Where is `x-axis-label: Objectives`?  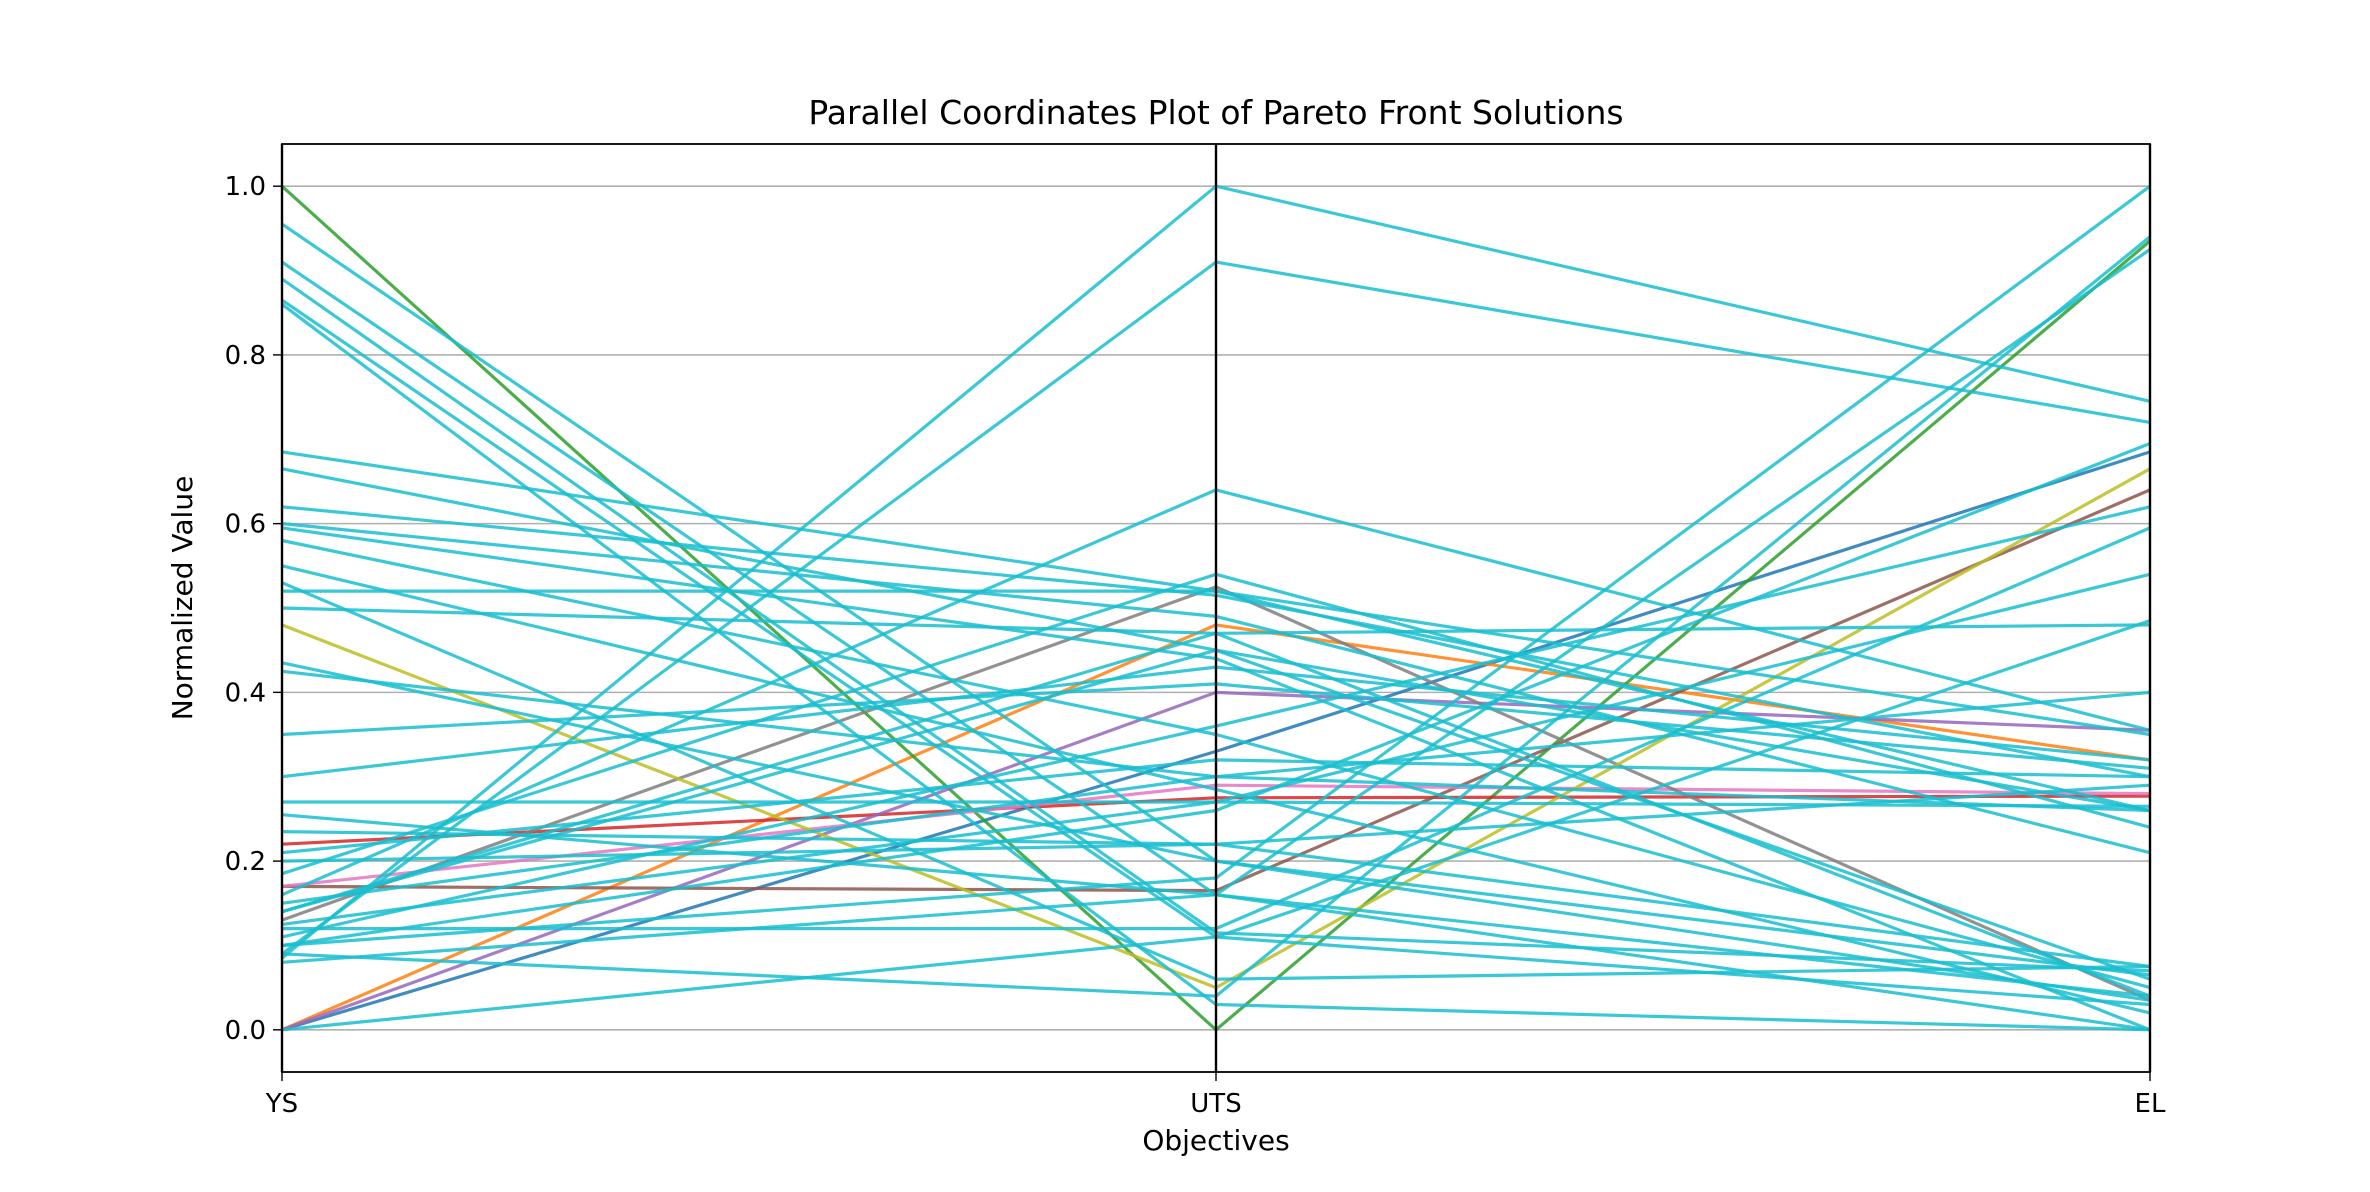
x-axis-label: Objectives is located at coordinates (1215, 1140).